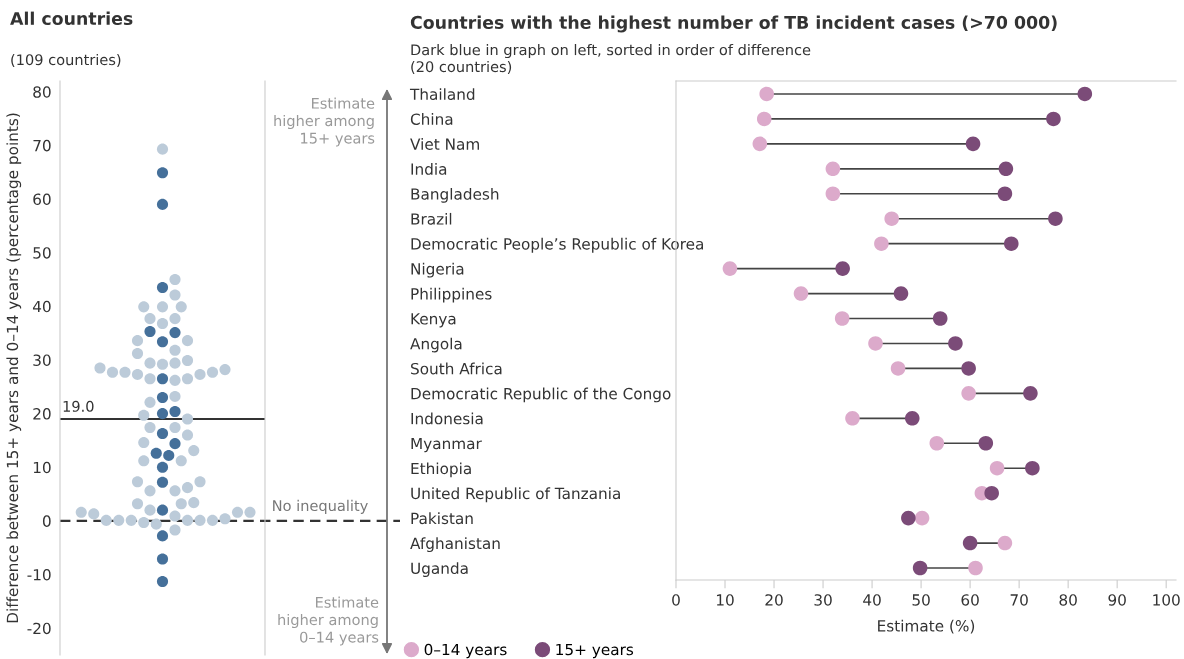 This screenshot has width=1184, height=659. I want to click on y-tick-label: 60, so click(42, 199).